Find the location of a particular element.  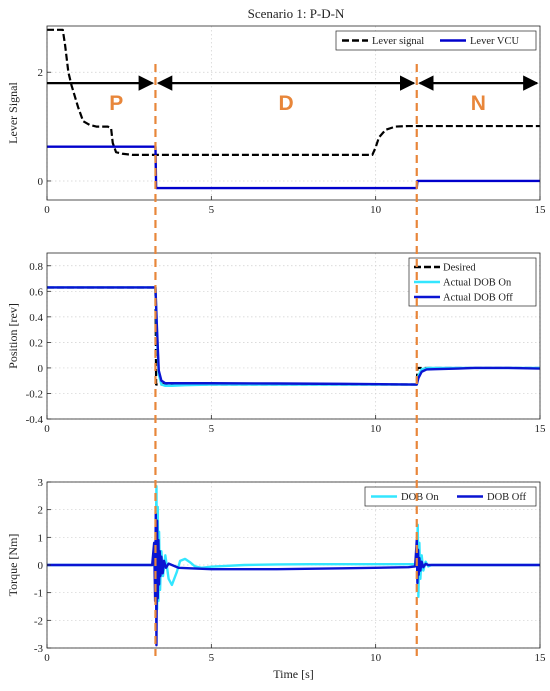

figure-title: Scenario 1: P-D-N is located at coordinates (296, 13).